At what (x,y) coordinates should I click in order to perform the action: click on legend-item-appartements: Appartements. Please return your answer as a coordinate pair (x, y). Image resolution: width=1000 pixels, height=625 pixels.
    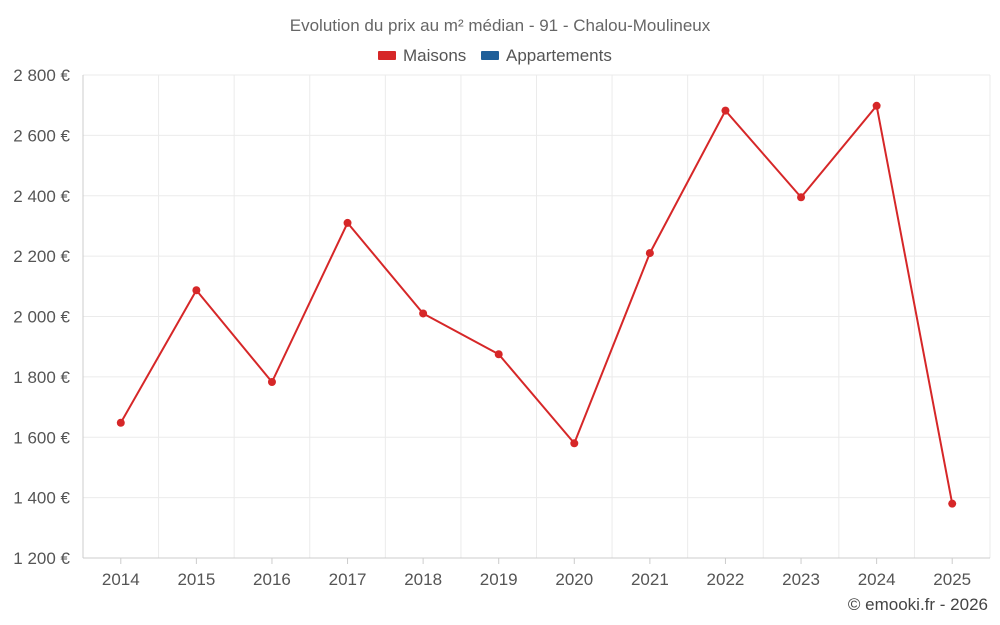
    Looking at the image, I should click on (546, 55).